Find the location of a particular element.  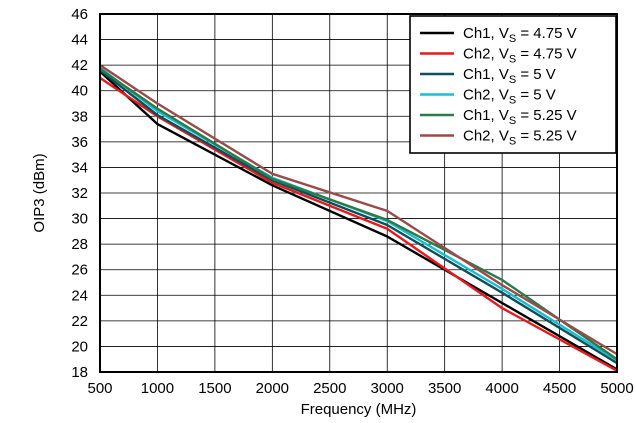

y-tick-label: 18 is located at coordinates (79, 372).